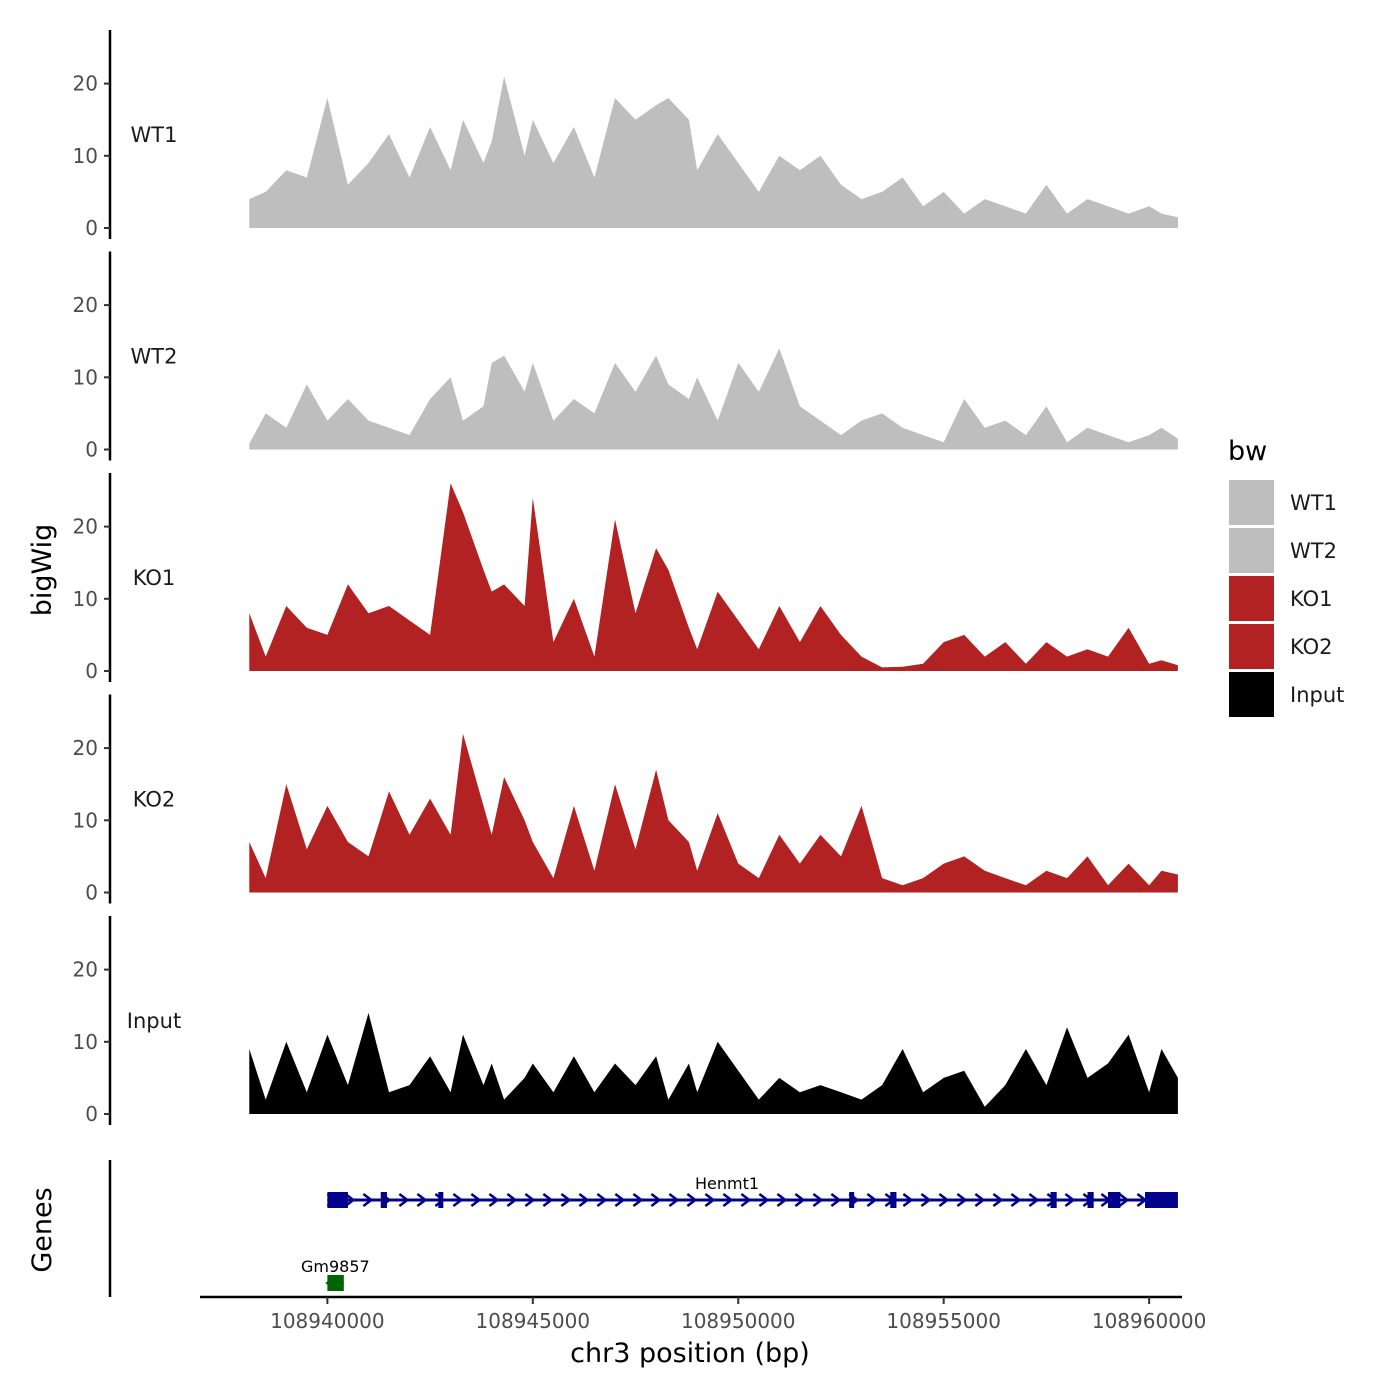  Describe the element at coordinates (154, 357) in the screenshot. I see `track-label: WT2` at that location.